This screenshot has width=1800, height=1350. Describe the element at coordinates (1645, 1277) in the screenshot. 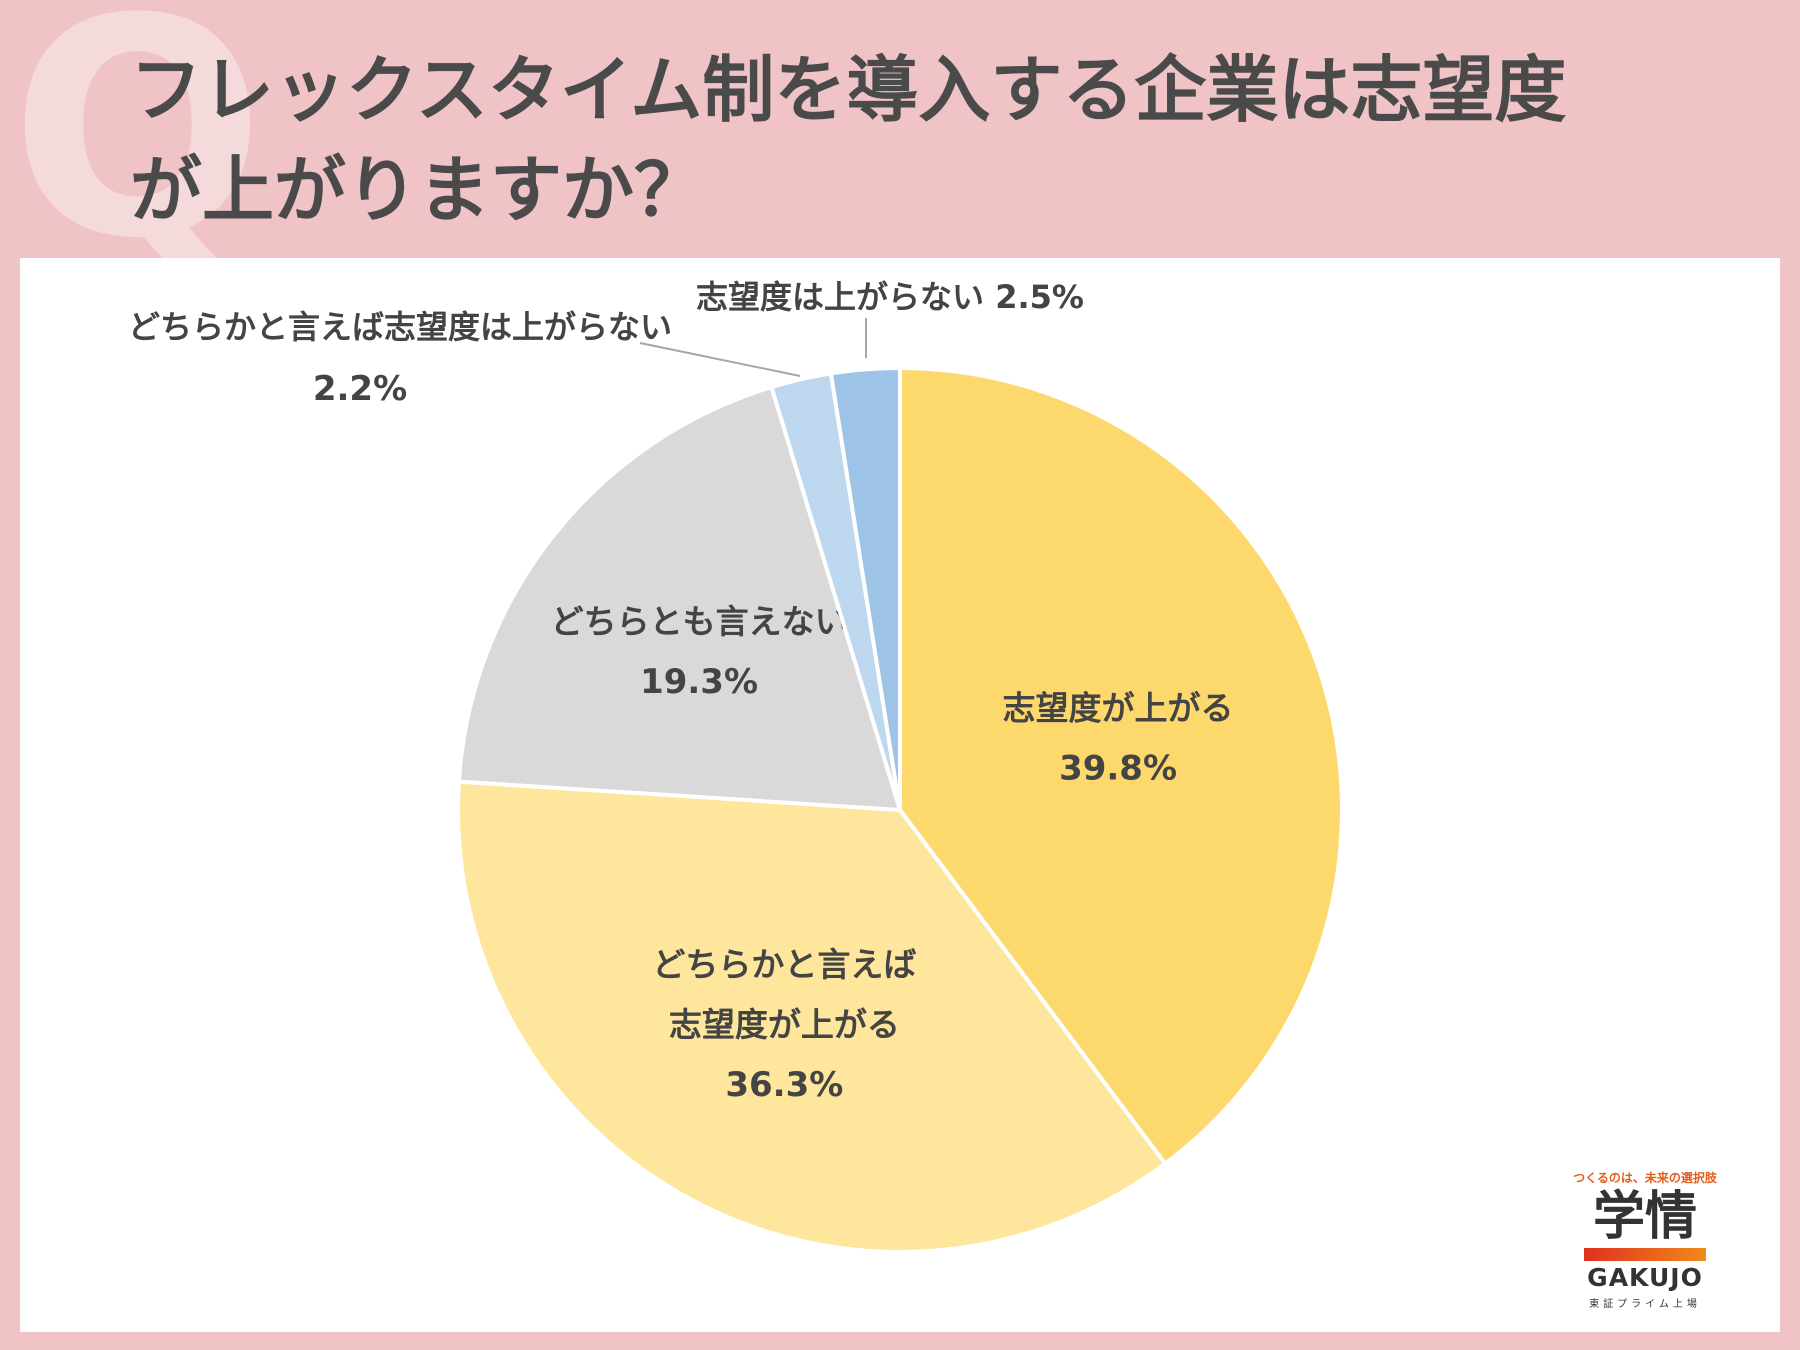

I see `logo-brand: GAKUJO` at that location.